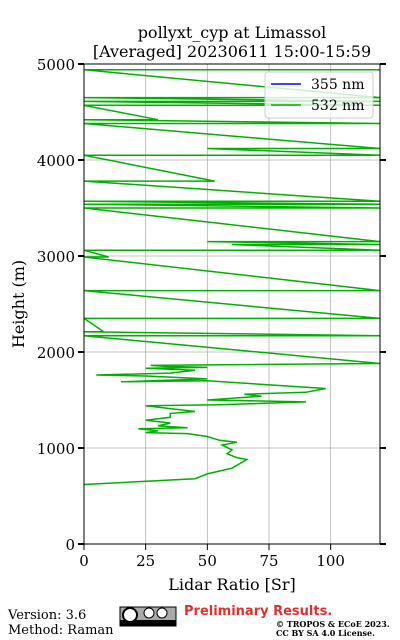  Describe the element at coordinates (56, 353) in the screenshot. I see `y-tick-label: 2000` at that location.